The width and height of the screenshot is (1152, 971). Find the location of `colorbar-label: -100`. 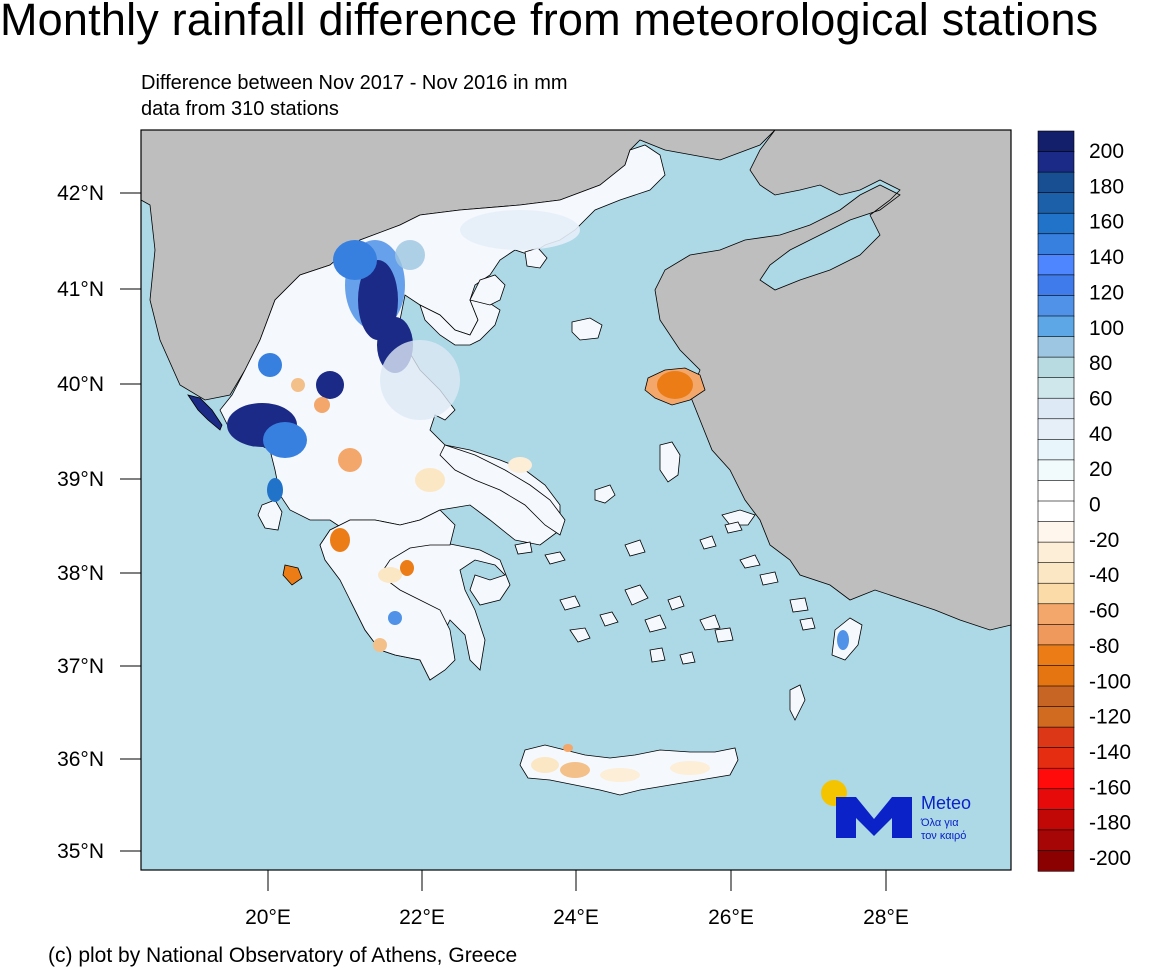

colorbar-label: -100 is located at coordinates (1110, 681).